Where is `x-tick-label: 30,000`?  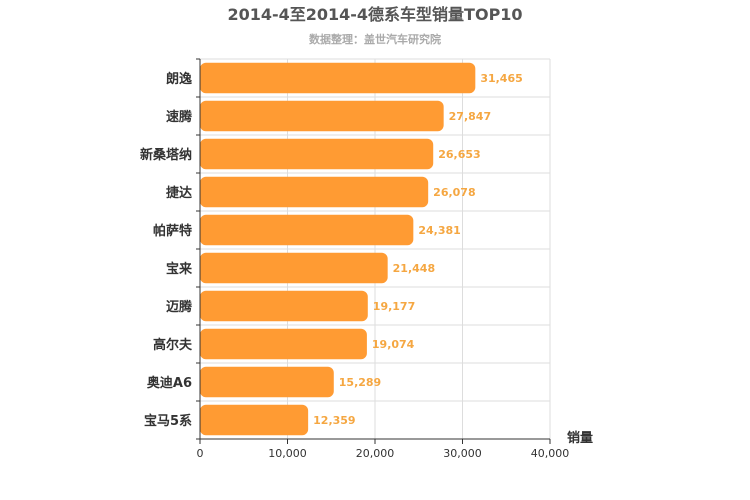
x-tick-label: 30,000 is located at coordinates (462, 453).